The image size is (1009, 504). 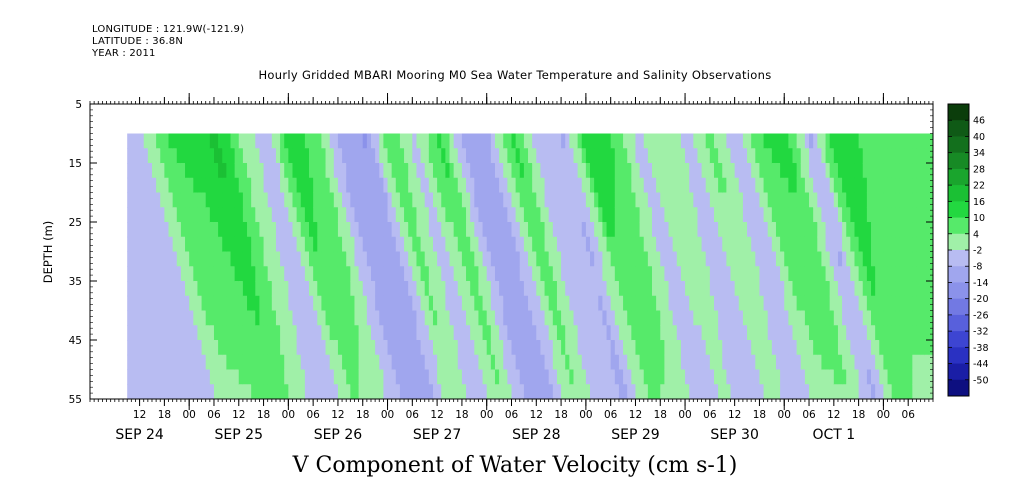 I want to click on year-label: YEAR : 2011, so click(x=124, y=53).